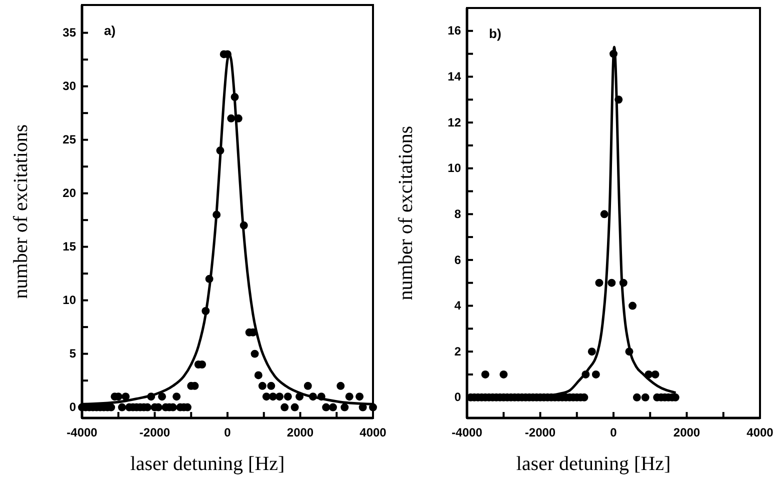  I want to click on y-tick-label: 30, so click(69, 86).